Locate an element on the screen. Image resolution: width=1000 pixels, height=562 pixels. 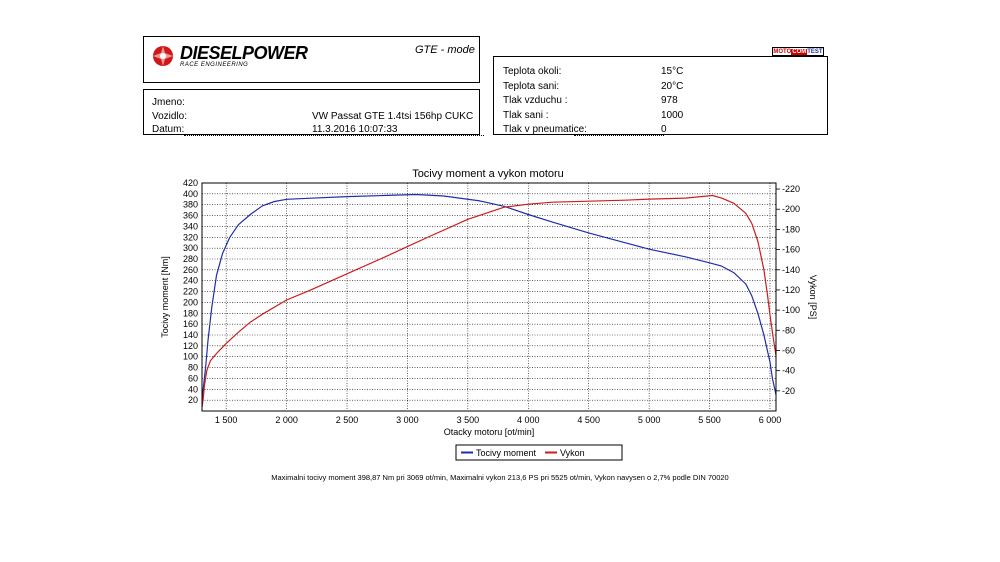
y2-tick-label: -200 is located at coordinates (791, 209).